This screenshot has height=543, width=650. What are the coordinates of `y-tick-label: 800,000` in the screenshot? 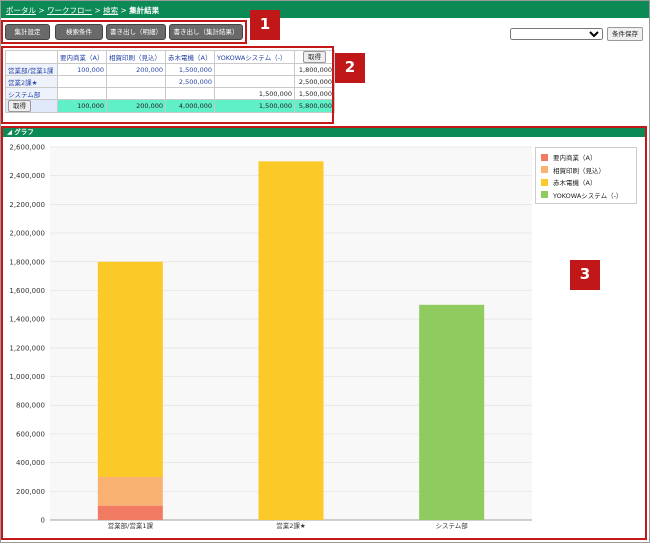 It's located at (30, 406).